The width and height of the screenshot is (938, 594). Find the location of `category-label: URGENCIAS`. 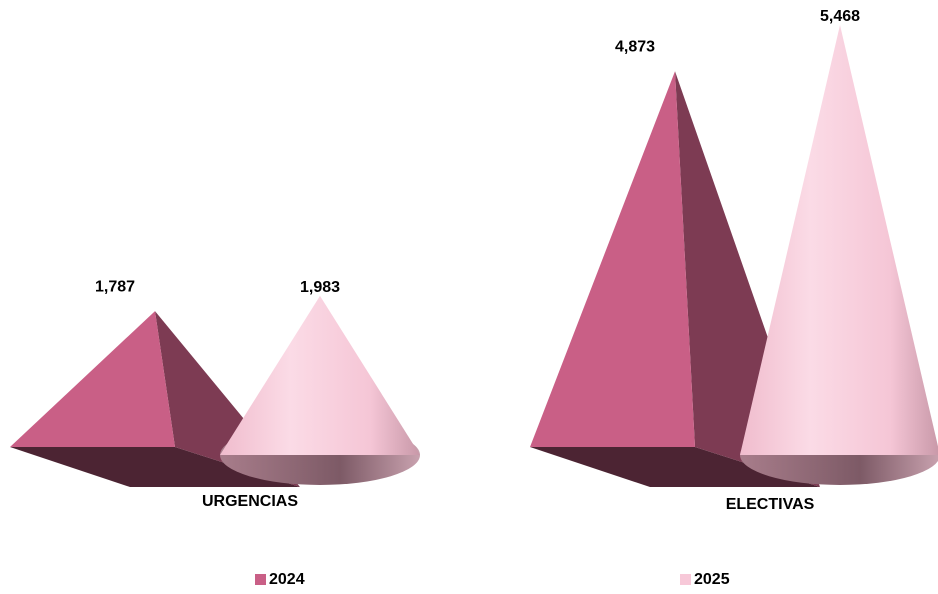

category-label: URGENCIAS is located at coordinates (250, 501).